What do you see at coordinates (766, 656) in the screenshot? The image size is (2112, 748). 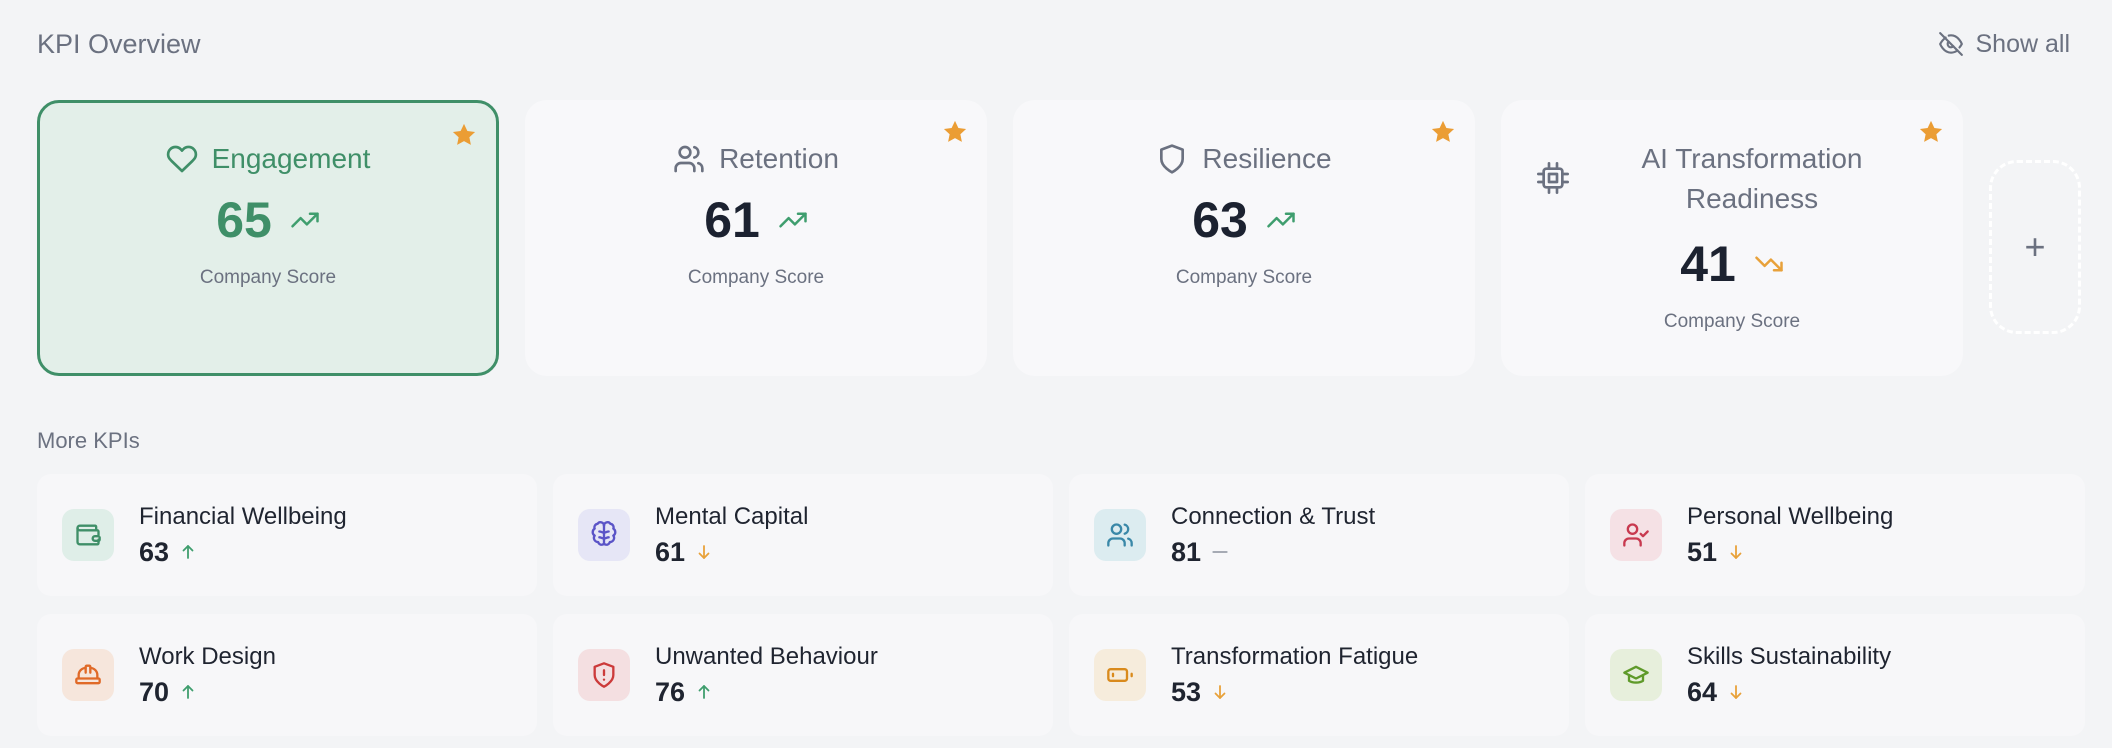 I see `kpi-tile-name: Unwanted Behaviour` at bounding box center [766, 656].